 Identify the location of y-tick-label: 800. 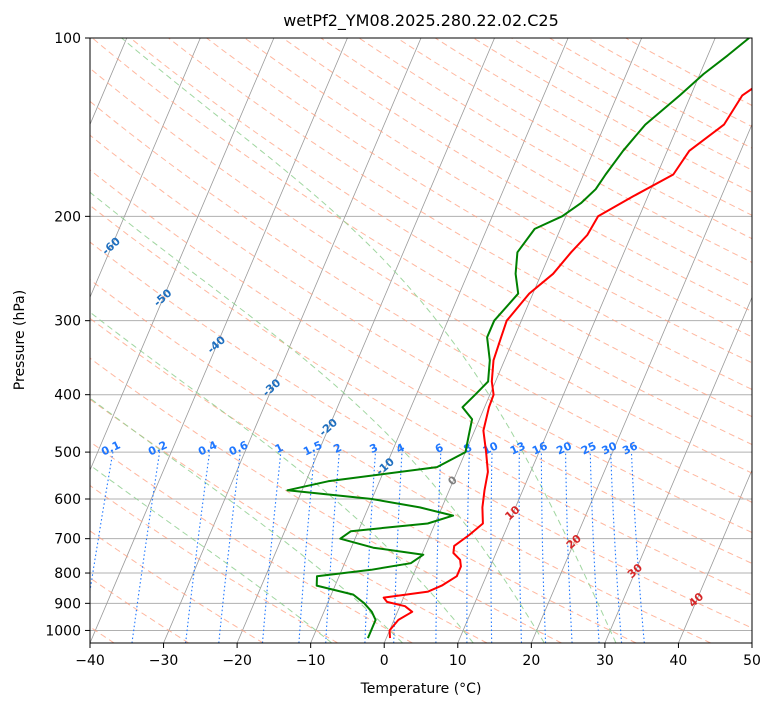
(67, 574).